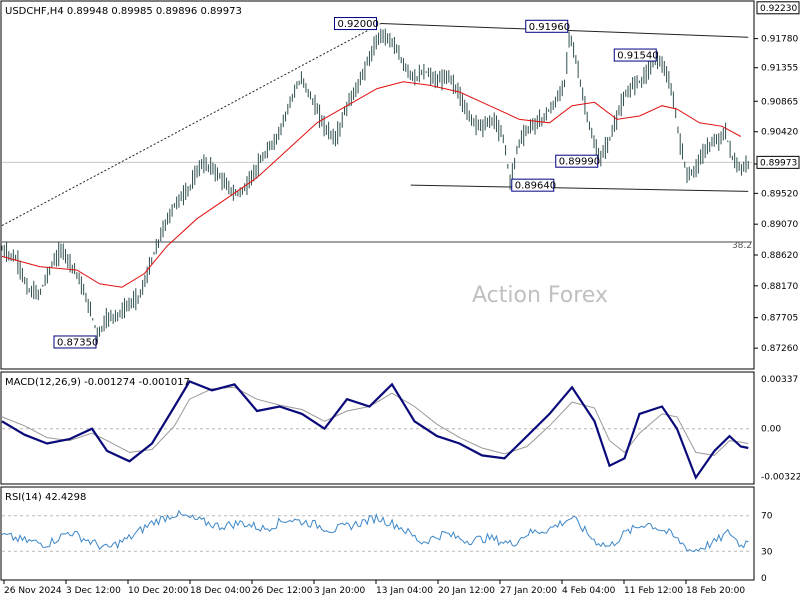 The width and height of the screenshot is (800, 604). I want to click on x-tick-label: 18 Dec 04:00, so click(220, 591).